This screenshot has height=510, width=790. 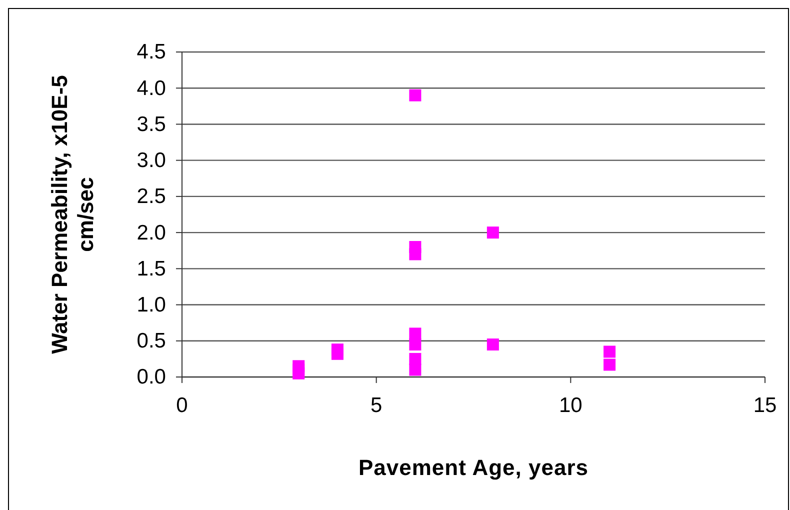 I want to click on y-tick-label: 0.0, so click(x=151, y=377).